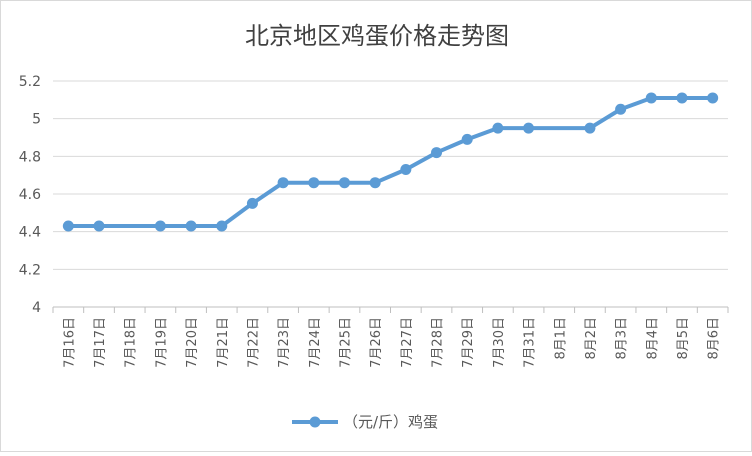  What do you see at coordinates (652, 338) in the screenshot?
I see `x-tick-label: 8月4日` at bounding box center [652, 338].